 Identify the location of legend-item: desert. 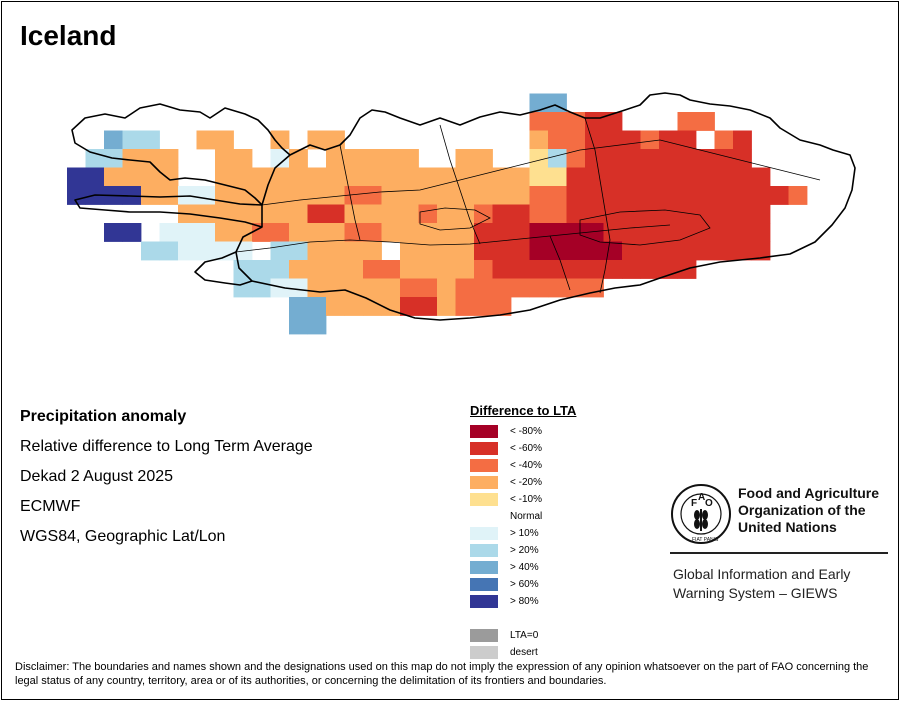
(523, 652).